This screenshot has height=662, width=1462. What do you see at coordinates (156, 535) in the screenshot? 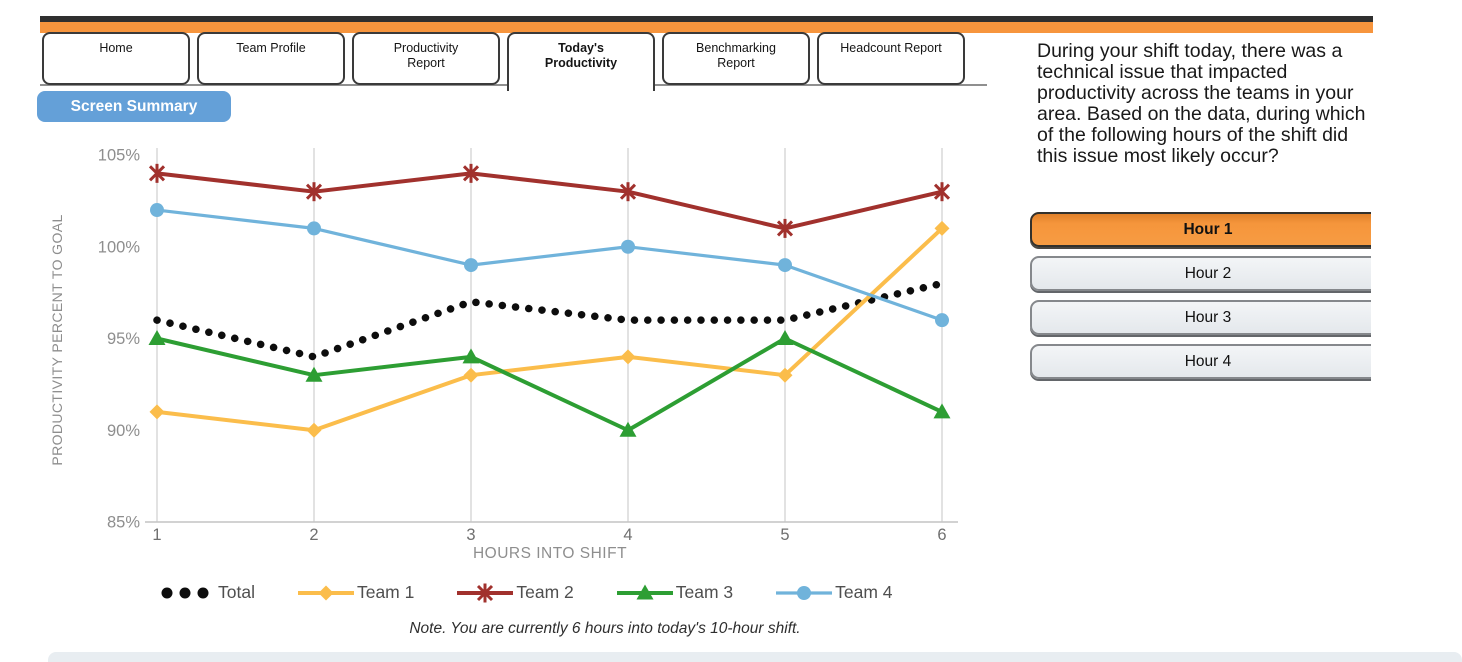
I see `x-tick-label: 1` at bounding box center [156, 535].